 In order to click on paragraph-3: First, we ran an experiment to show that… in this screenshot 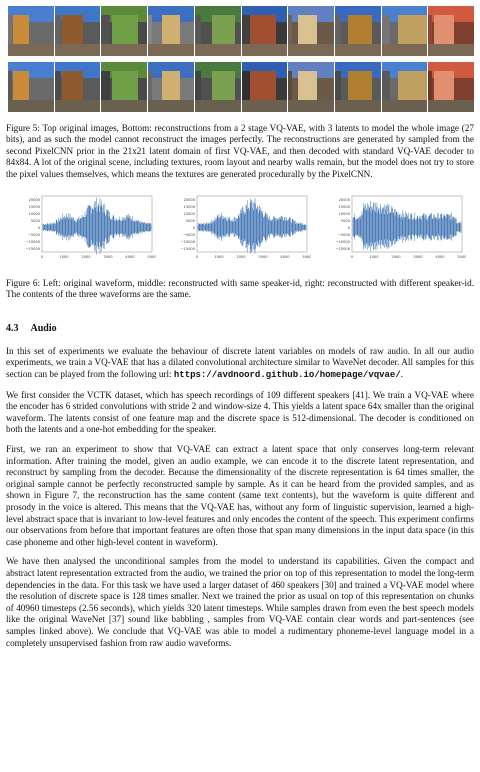, I will do `click(240, 495)`.